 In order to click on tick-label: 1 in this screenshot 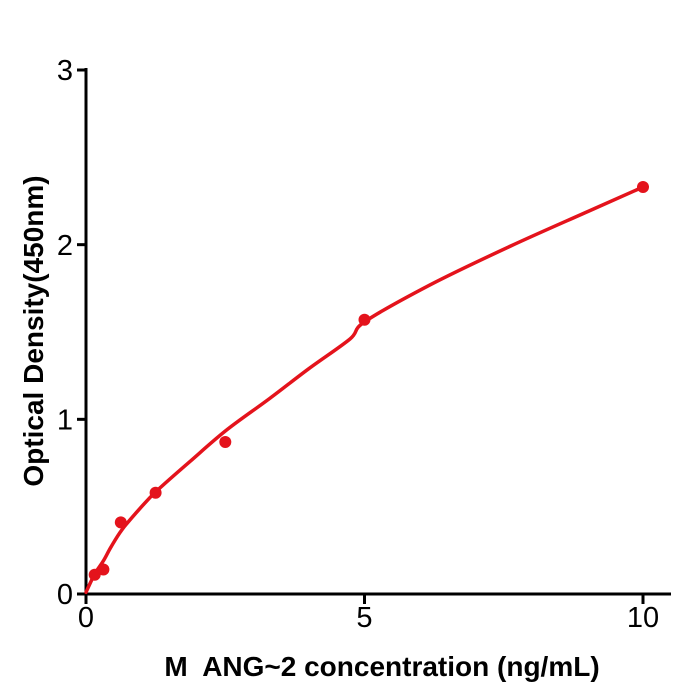, I will do `click(65, 420)`.